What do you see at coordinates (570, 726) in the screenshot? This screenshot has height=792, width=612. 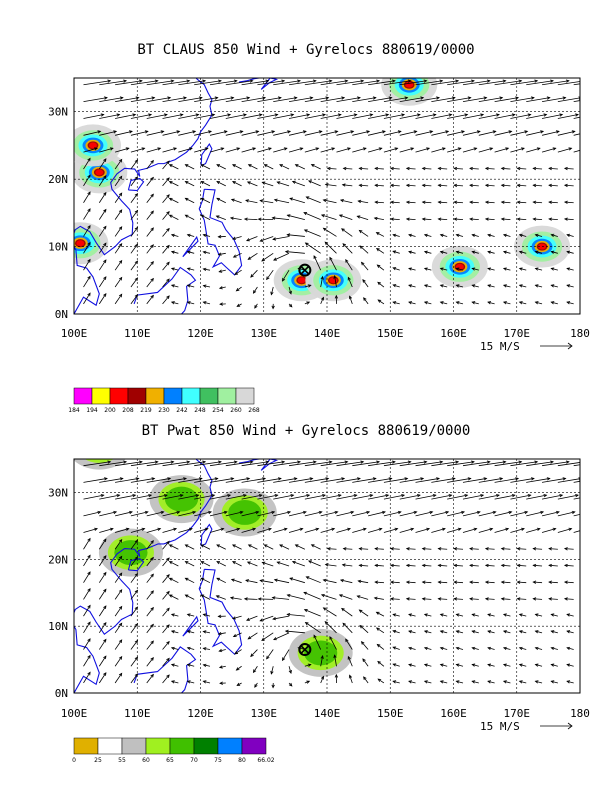 I see `reference-vector-head` at bounding box center [570, 726].